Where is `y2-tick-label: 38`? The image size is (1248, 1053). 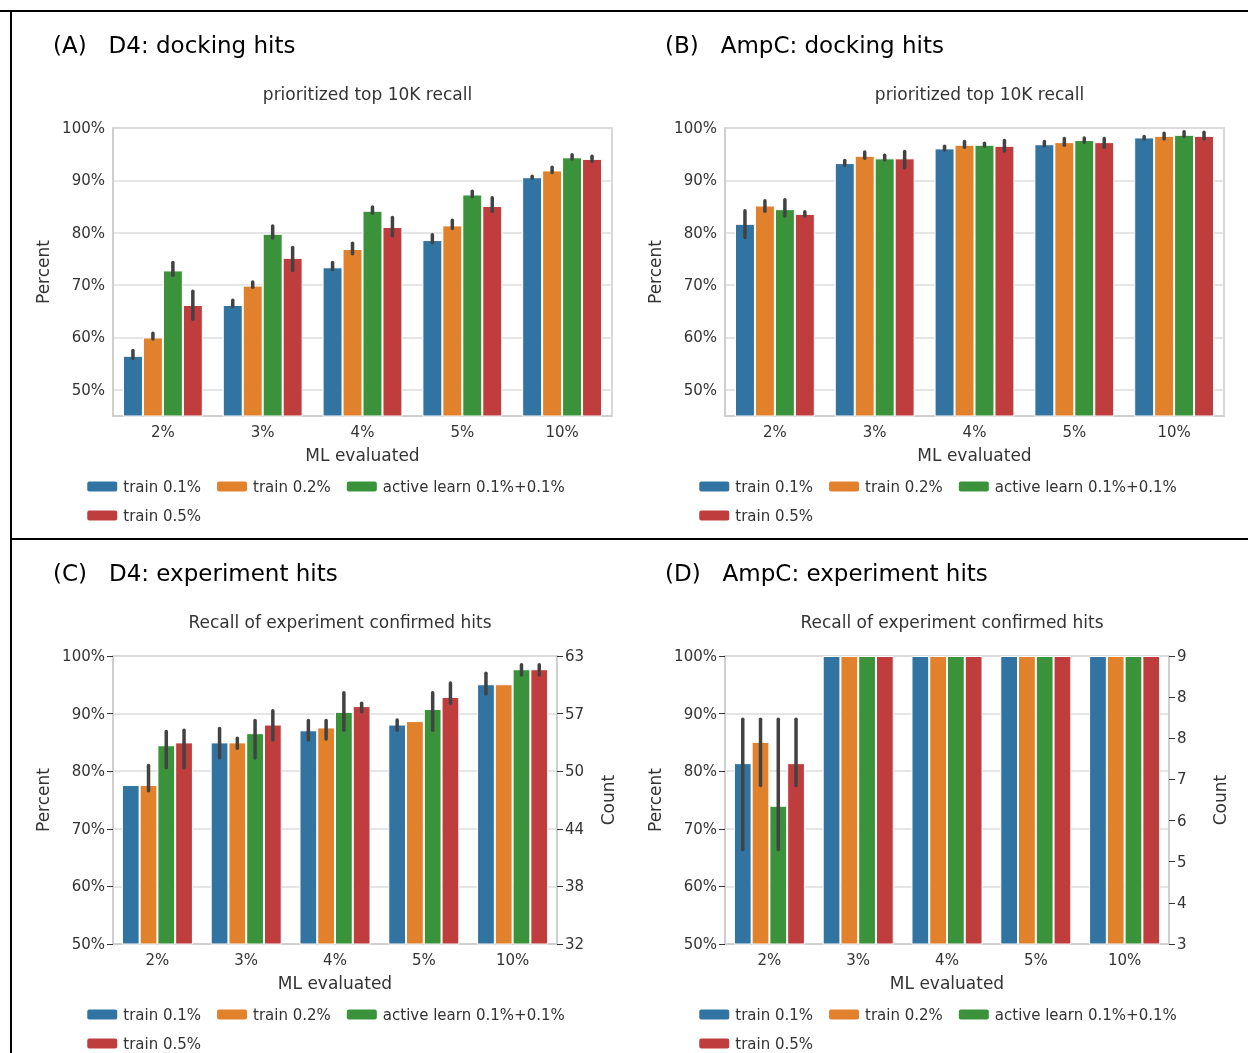 y2-tick-label: 38 is located at coordinates (575, 886).